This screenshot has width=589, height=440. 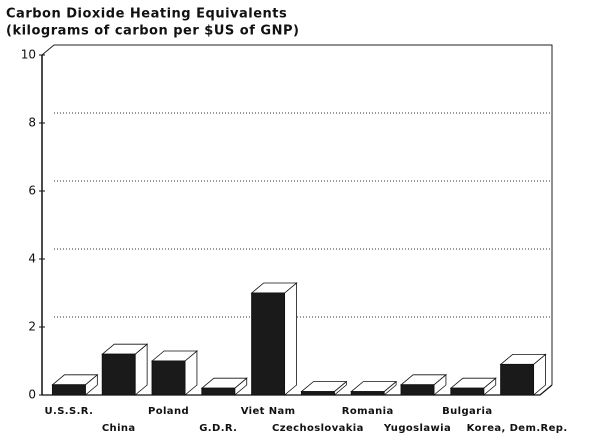 What do you see at coordinates (467, 411) in the screenshot?
I see `x-tick-label: Bulgaria` at bounding box center [467, 411].